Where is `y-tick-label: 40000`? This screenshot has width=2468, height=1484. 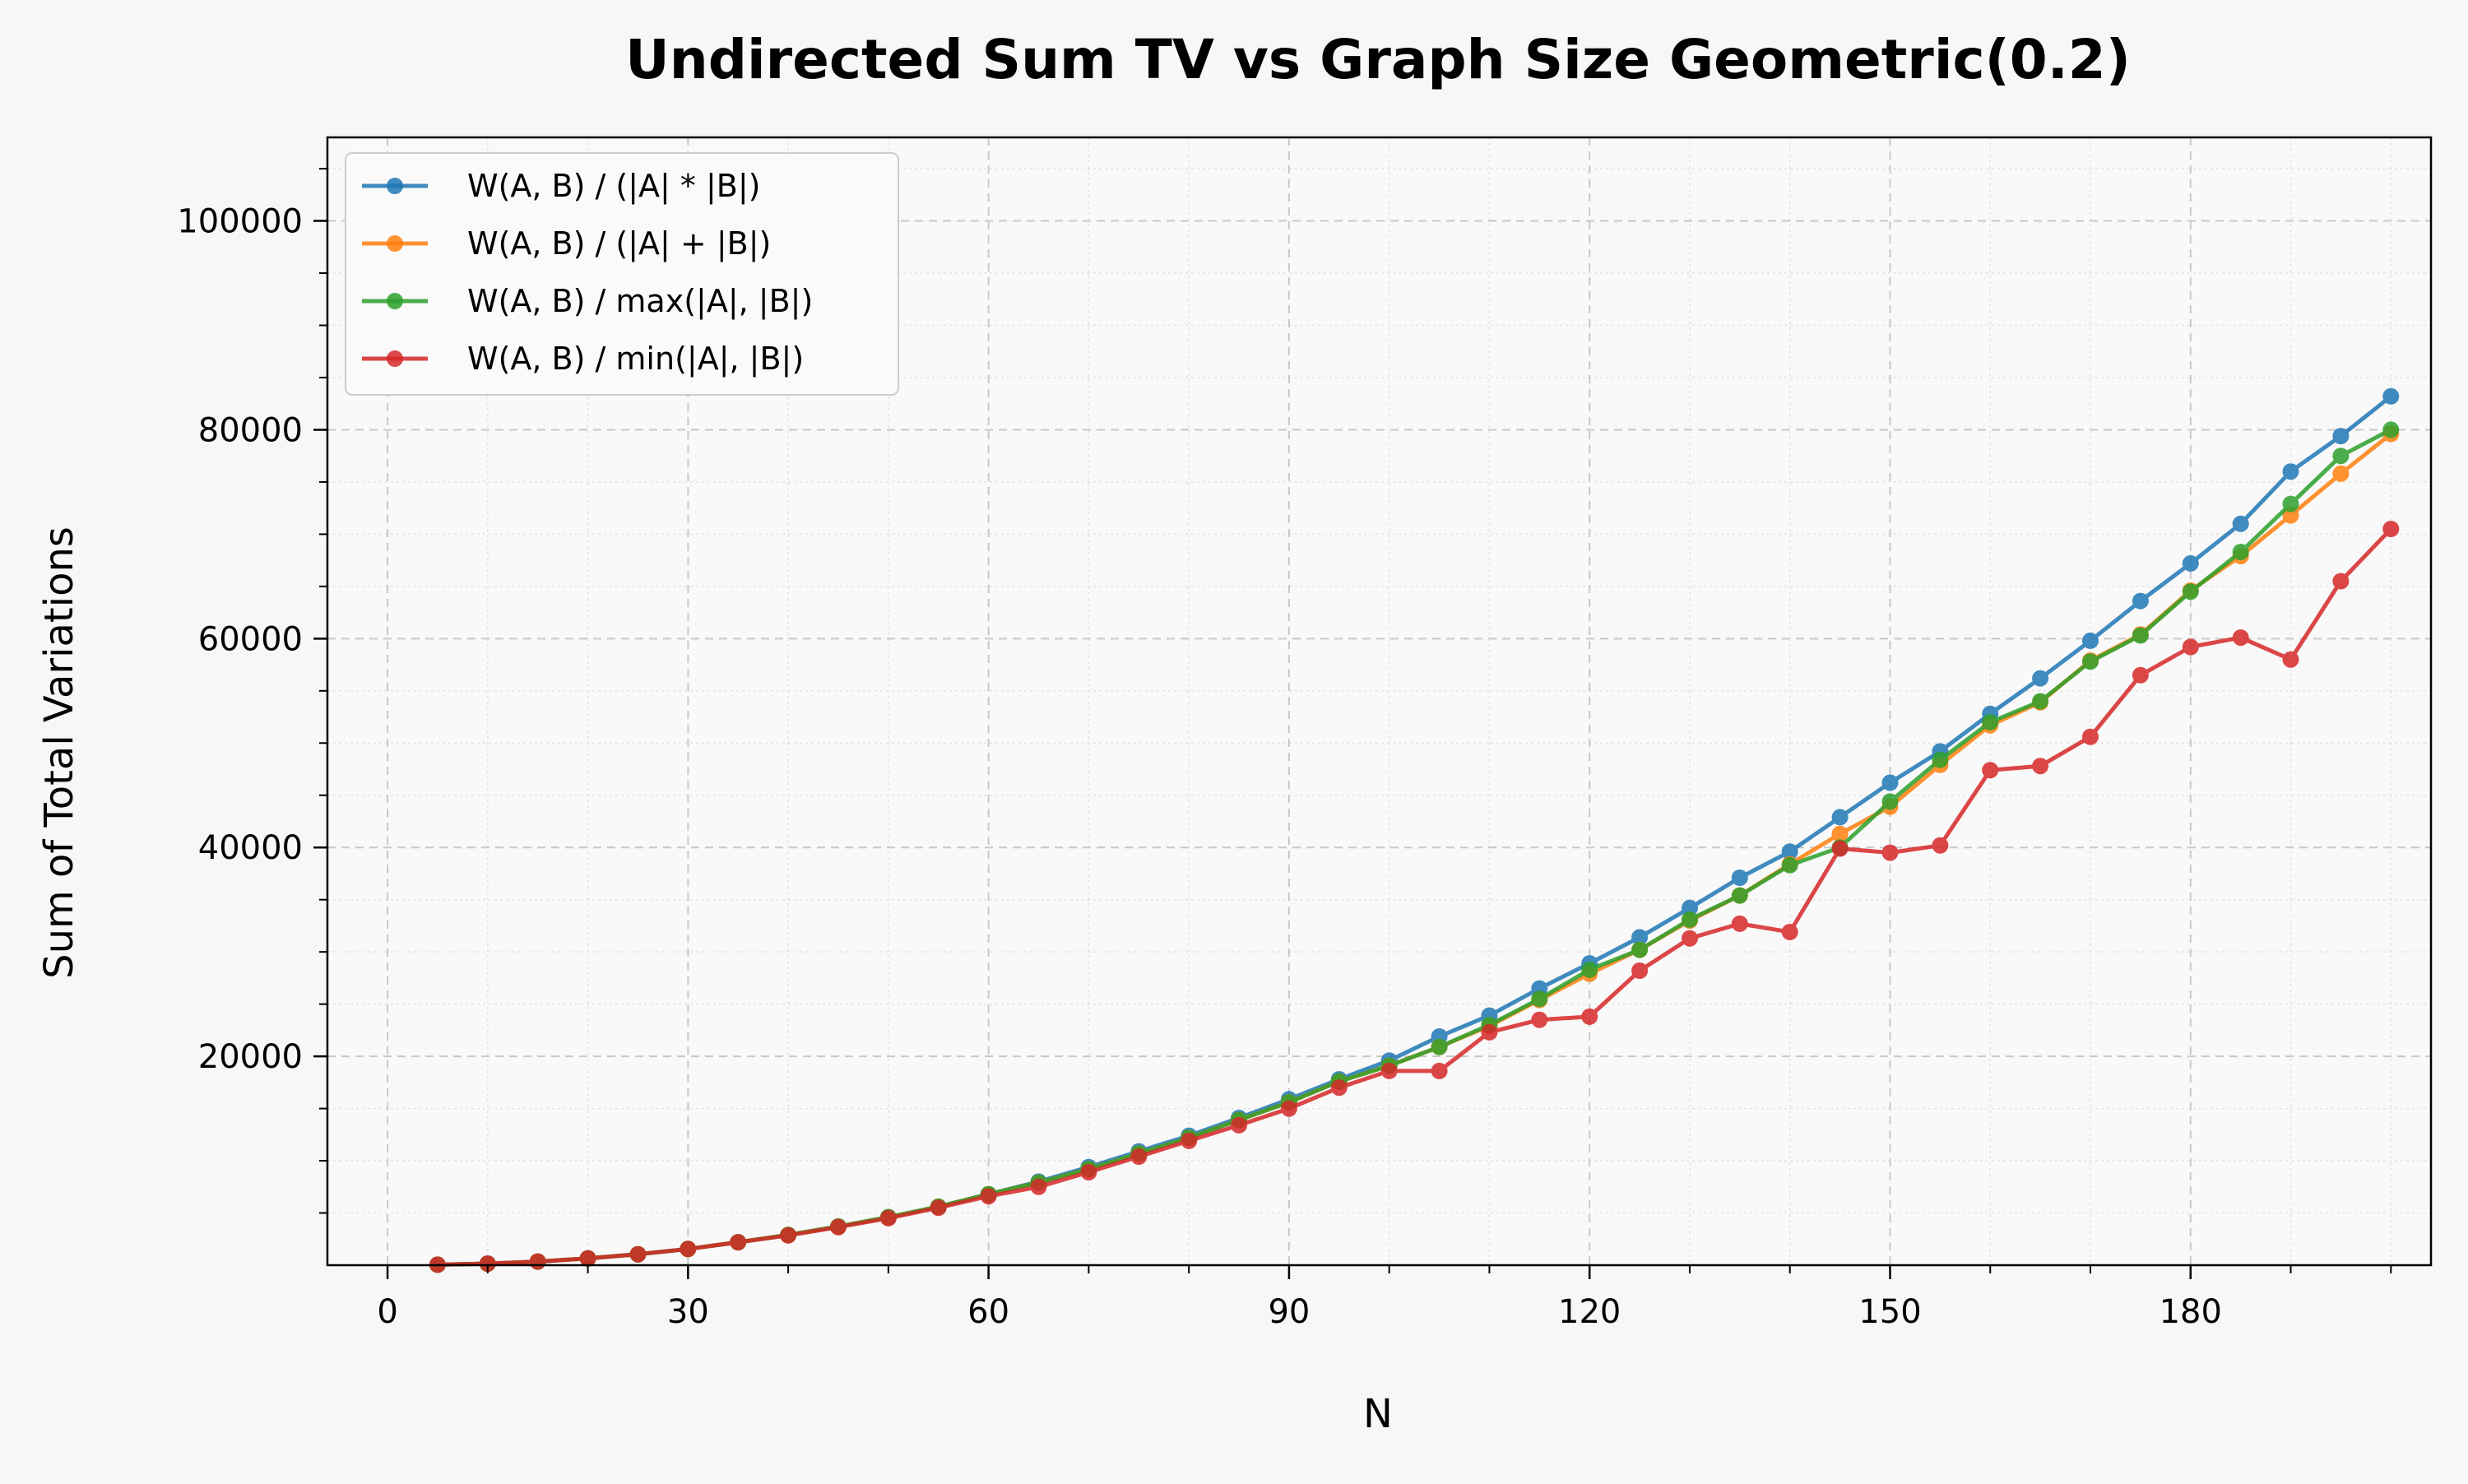 y-tick-label: 40000 is located at coordinates (250, 848).